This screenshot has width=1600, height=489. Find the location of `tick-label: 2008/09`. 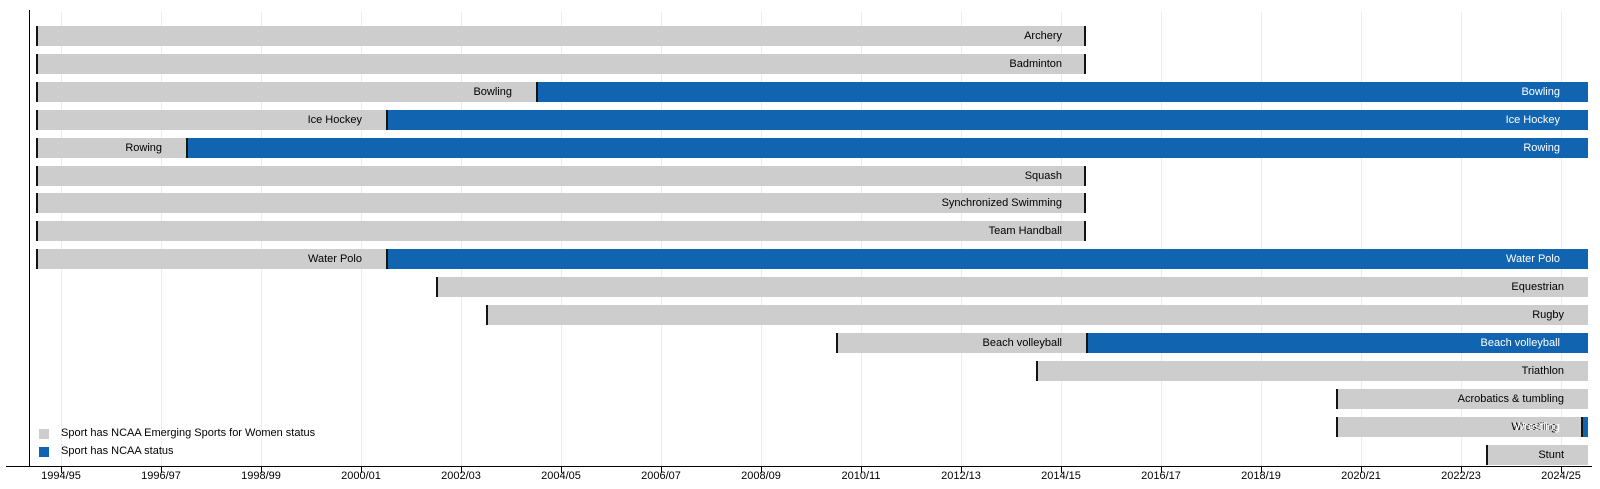

tick-label: 2008/09 is located at coordinates (761, 476).